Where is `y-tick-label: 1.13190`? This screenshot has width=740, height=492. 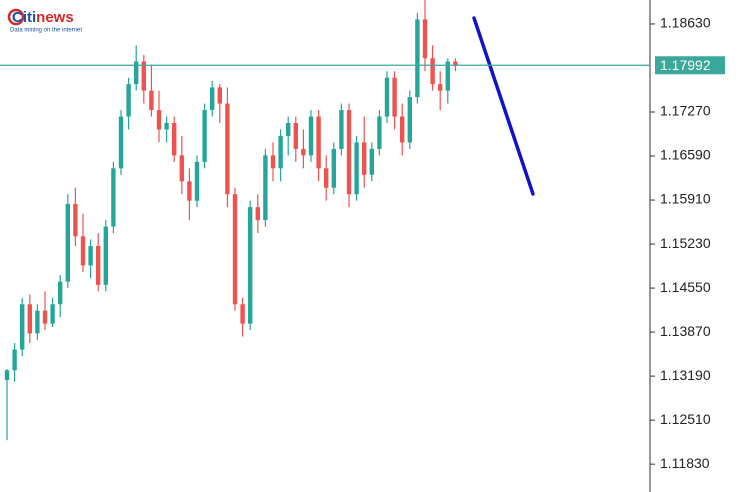 y-tick-label: 1.13190 is located at coordinates (685, 375).